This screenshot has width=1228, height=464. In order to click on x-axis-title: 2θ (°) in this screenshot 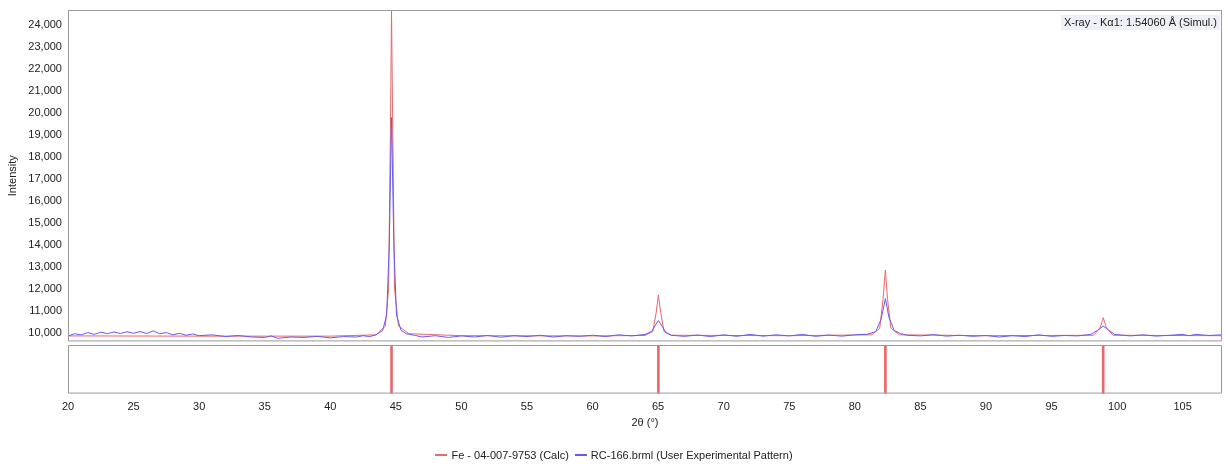, I will do `click(645, 422)`.